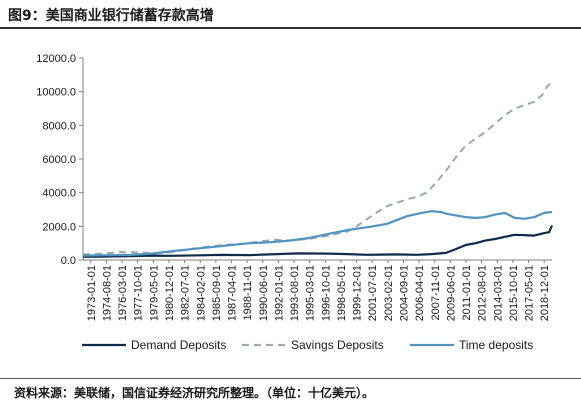  I want to click on x-tick-label: 2004-09-01, so click(404, 293).